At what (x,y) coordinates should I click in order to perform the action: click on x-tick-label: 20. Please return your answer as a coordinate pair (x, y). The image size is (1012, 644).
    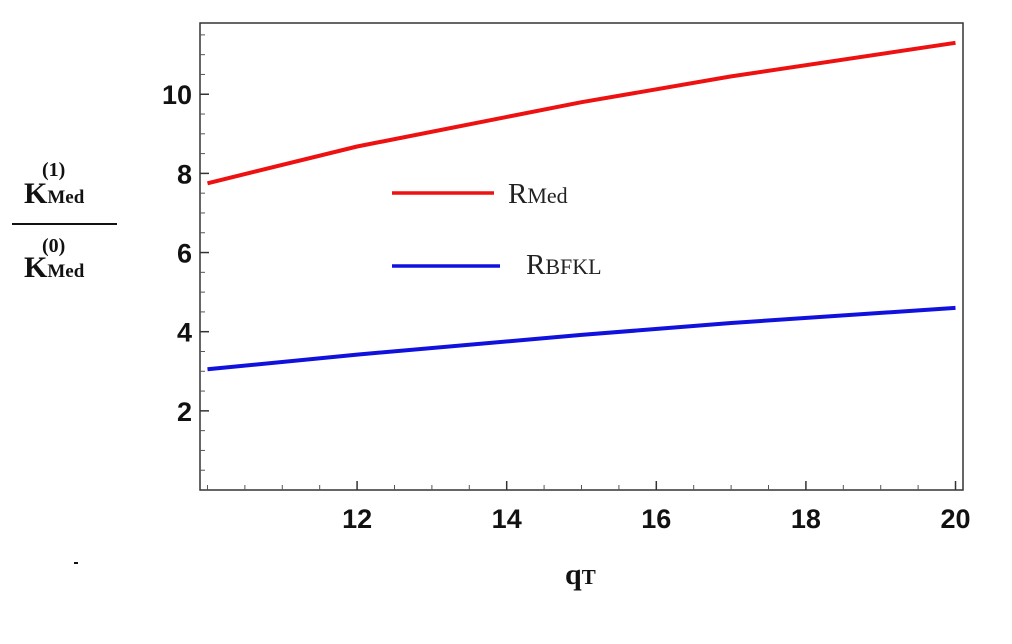
    Looking at the image, I should click on (955, 519).